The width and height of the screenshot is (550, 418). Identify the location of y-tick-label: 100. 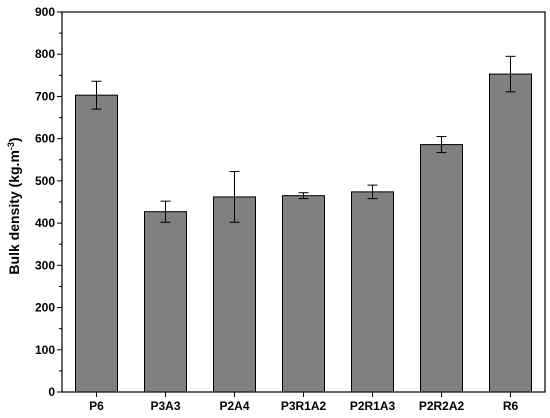
(45, 350).